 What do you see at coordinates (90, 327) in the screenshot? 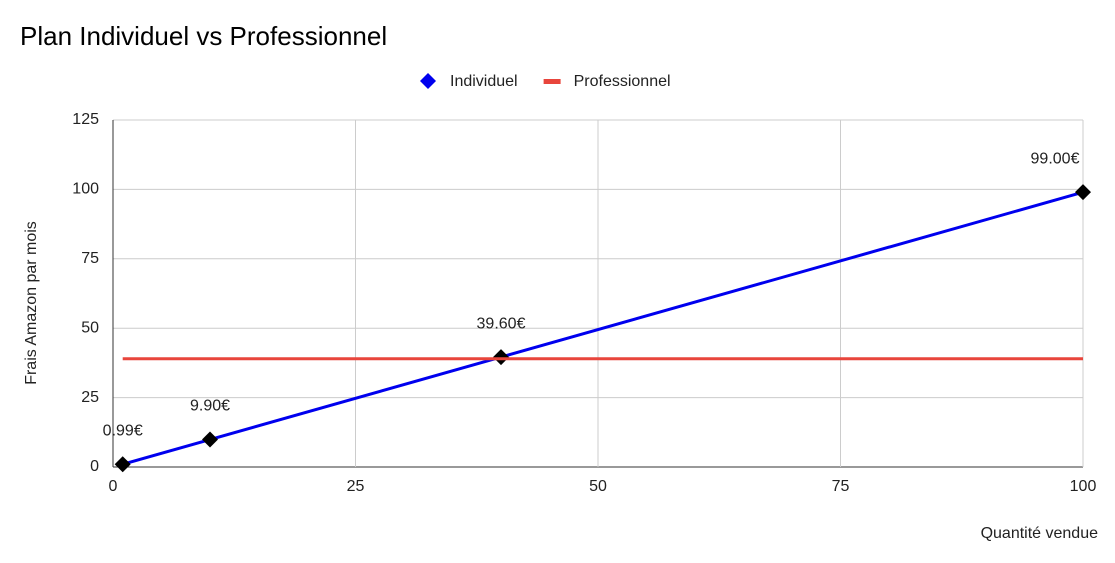
I see `y-tick-label: 50` at bounding box center [90, 327].